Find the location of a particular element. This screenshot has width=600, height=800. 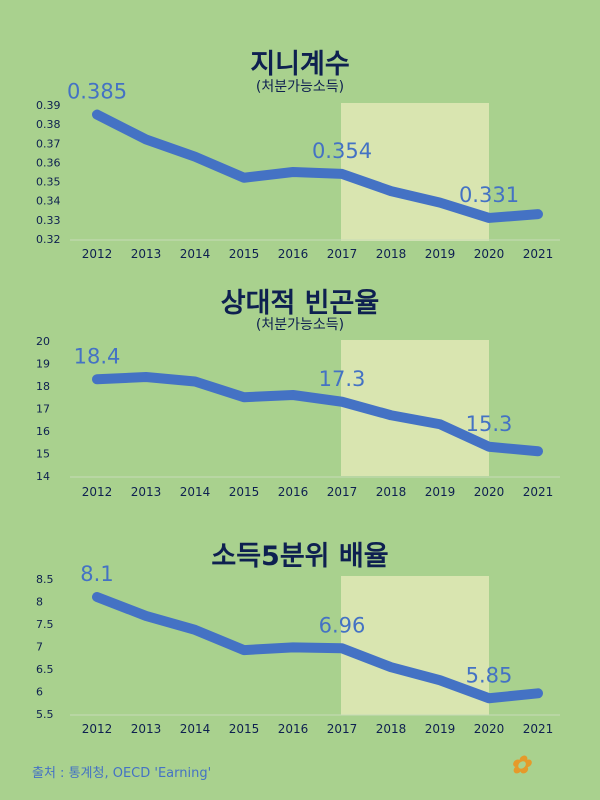

y-tick-label: 0.34 is located at coordinates (48, 201).